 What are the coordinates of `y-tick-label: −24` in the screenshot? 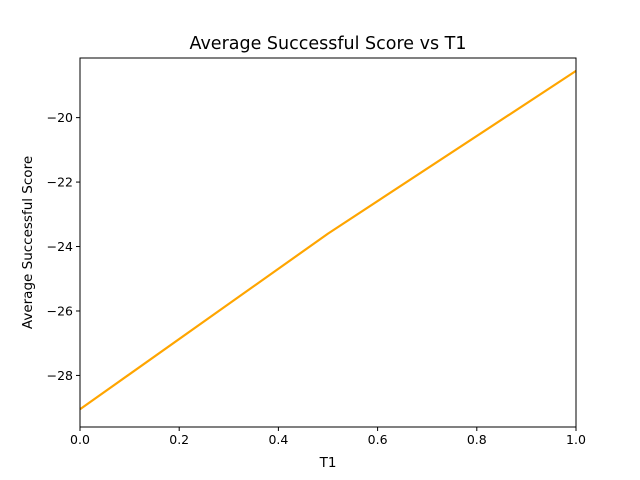 It's located at (60, 246).